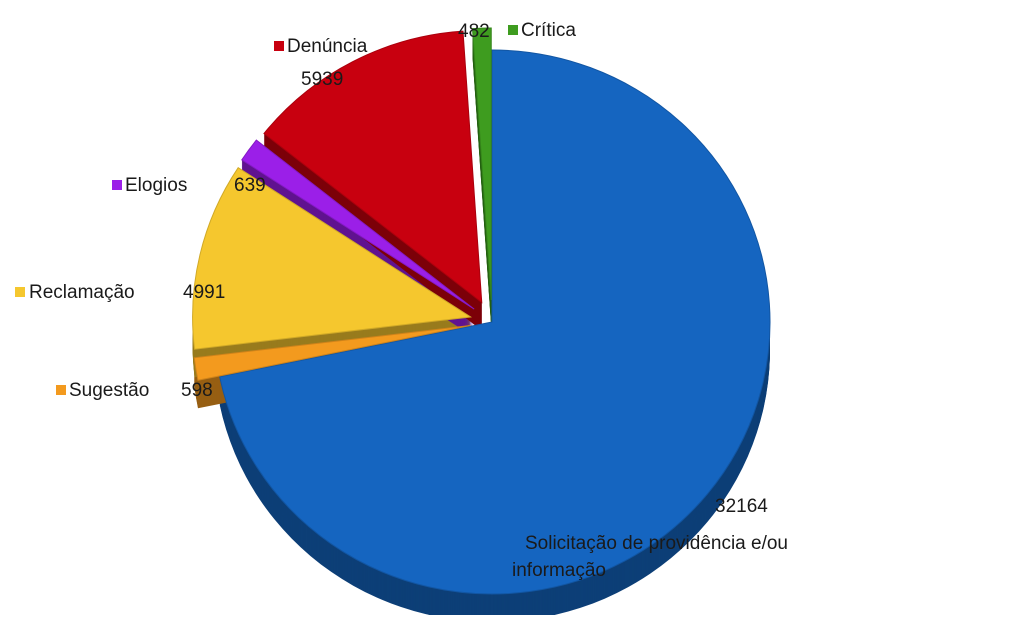 This screenshot has height=620, width=1036. What do you see at coordinates (117, 185) in the screenshot?
I see `legend-swatch-elogios` at bounding box center [117, 185].